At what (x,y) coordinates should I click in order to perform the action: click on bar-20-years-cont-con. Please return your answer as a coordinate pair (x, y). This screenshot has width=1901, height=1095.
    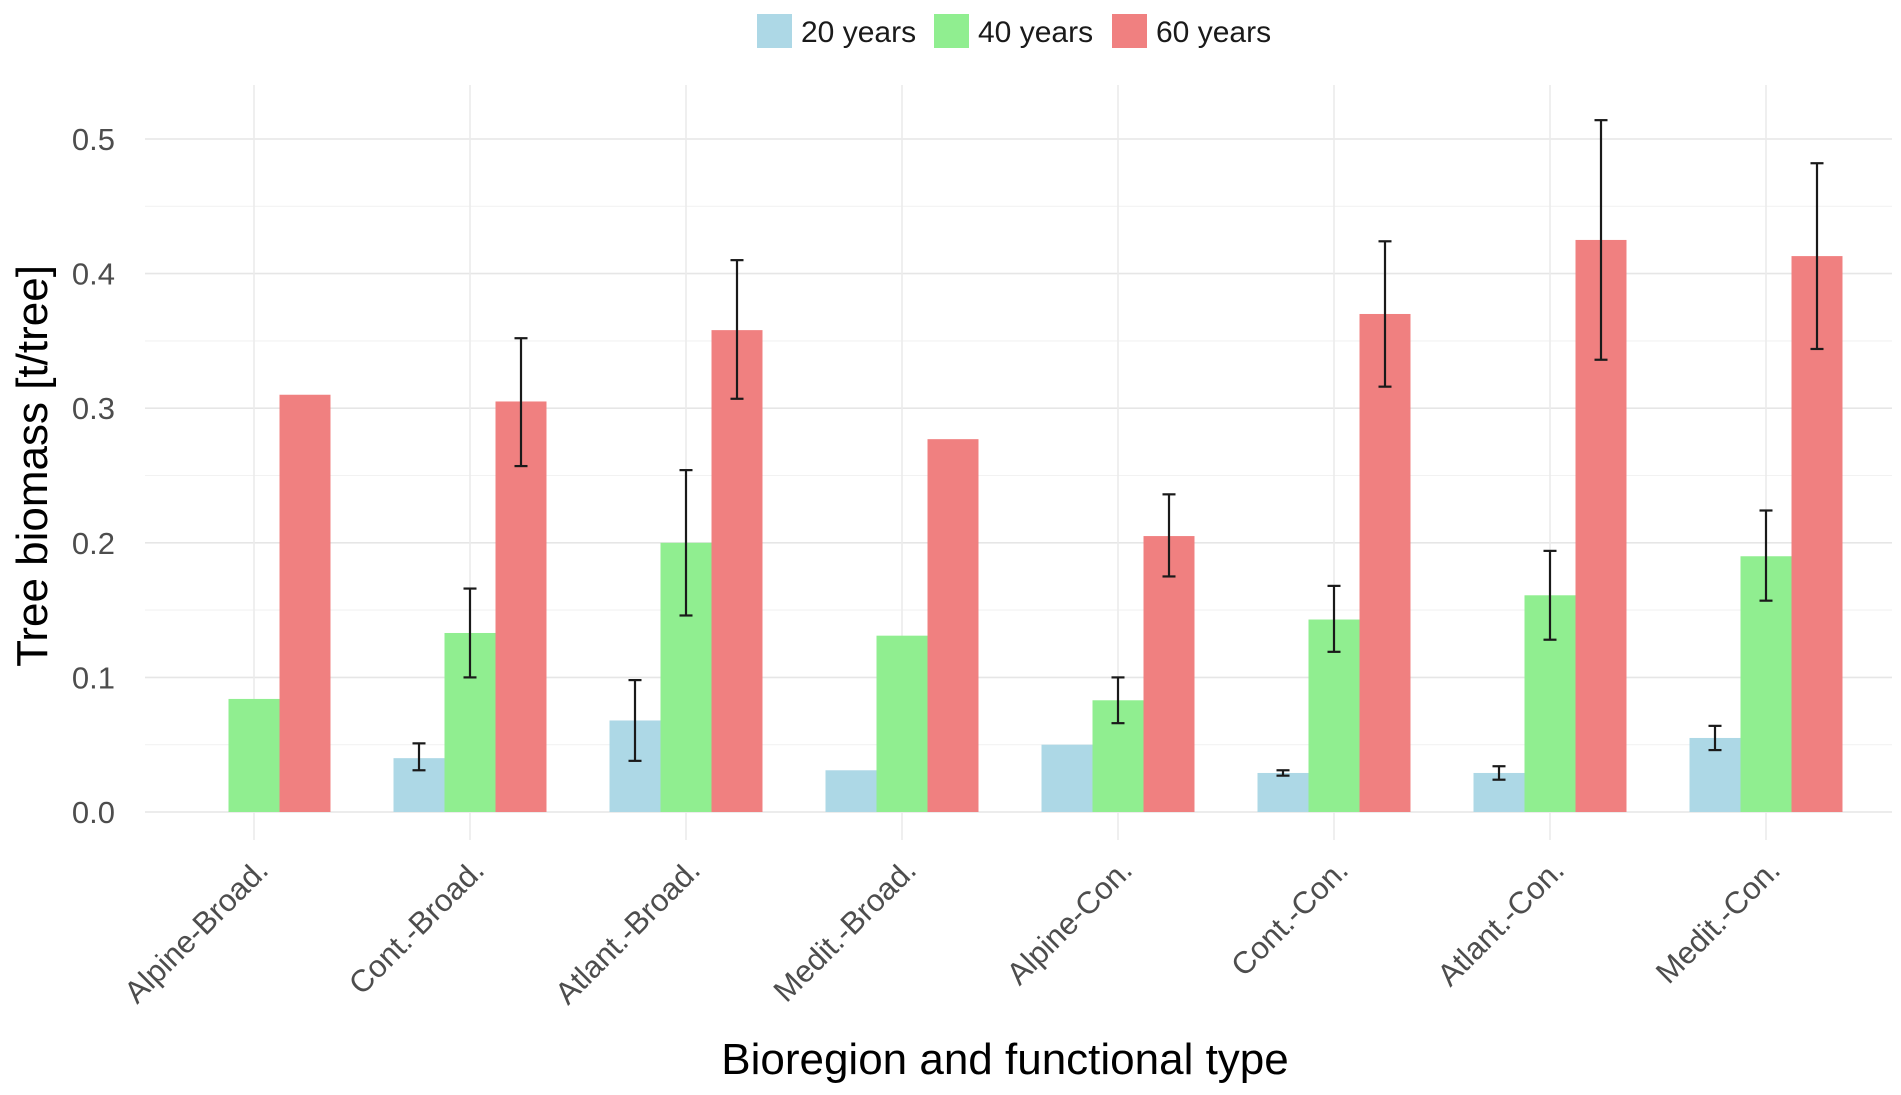
    Looking at the image, I should click on (1283, 792).